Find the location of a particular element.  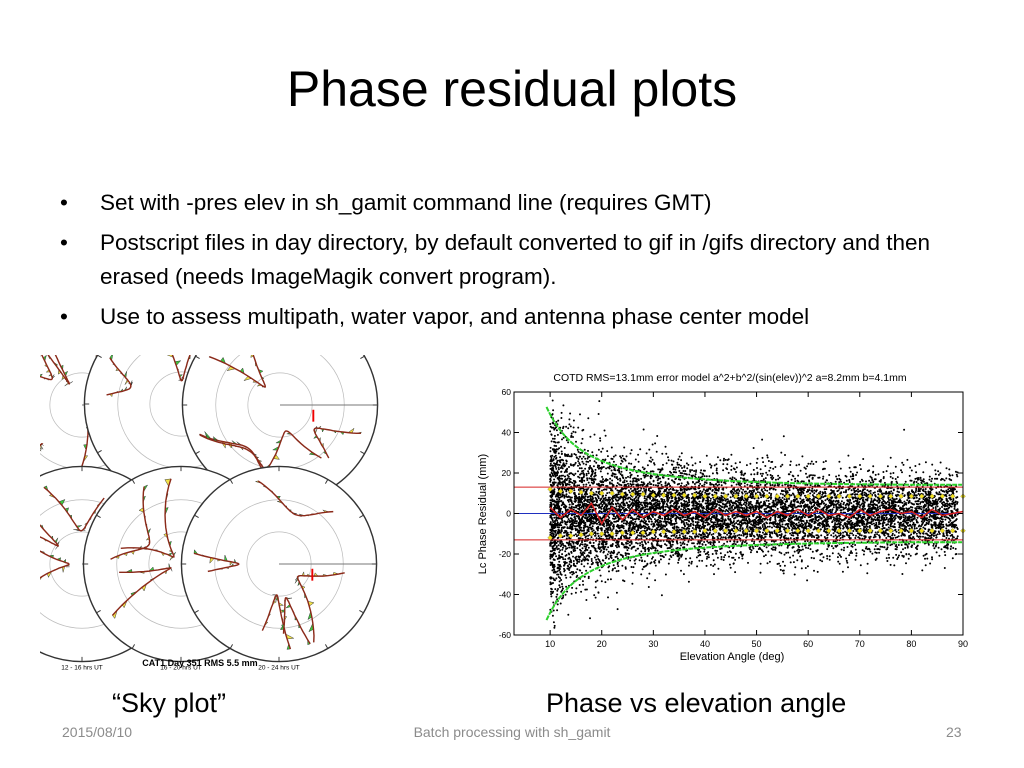

footer-date: 2015/08/10 is located at coordinates (97, 732).